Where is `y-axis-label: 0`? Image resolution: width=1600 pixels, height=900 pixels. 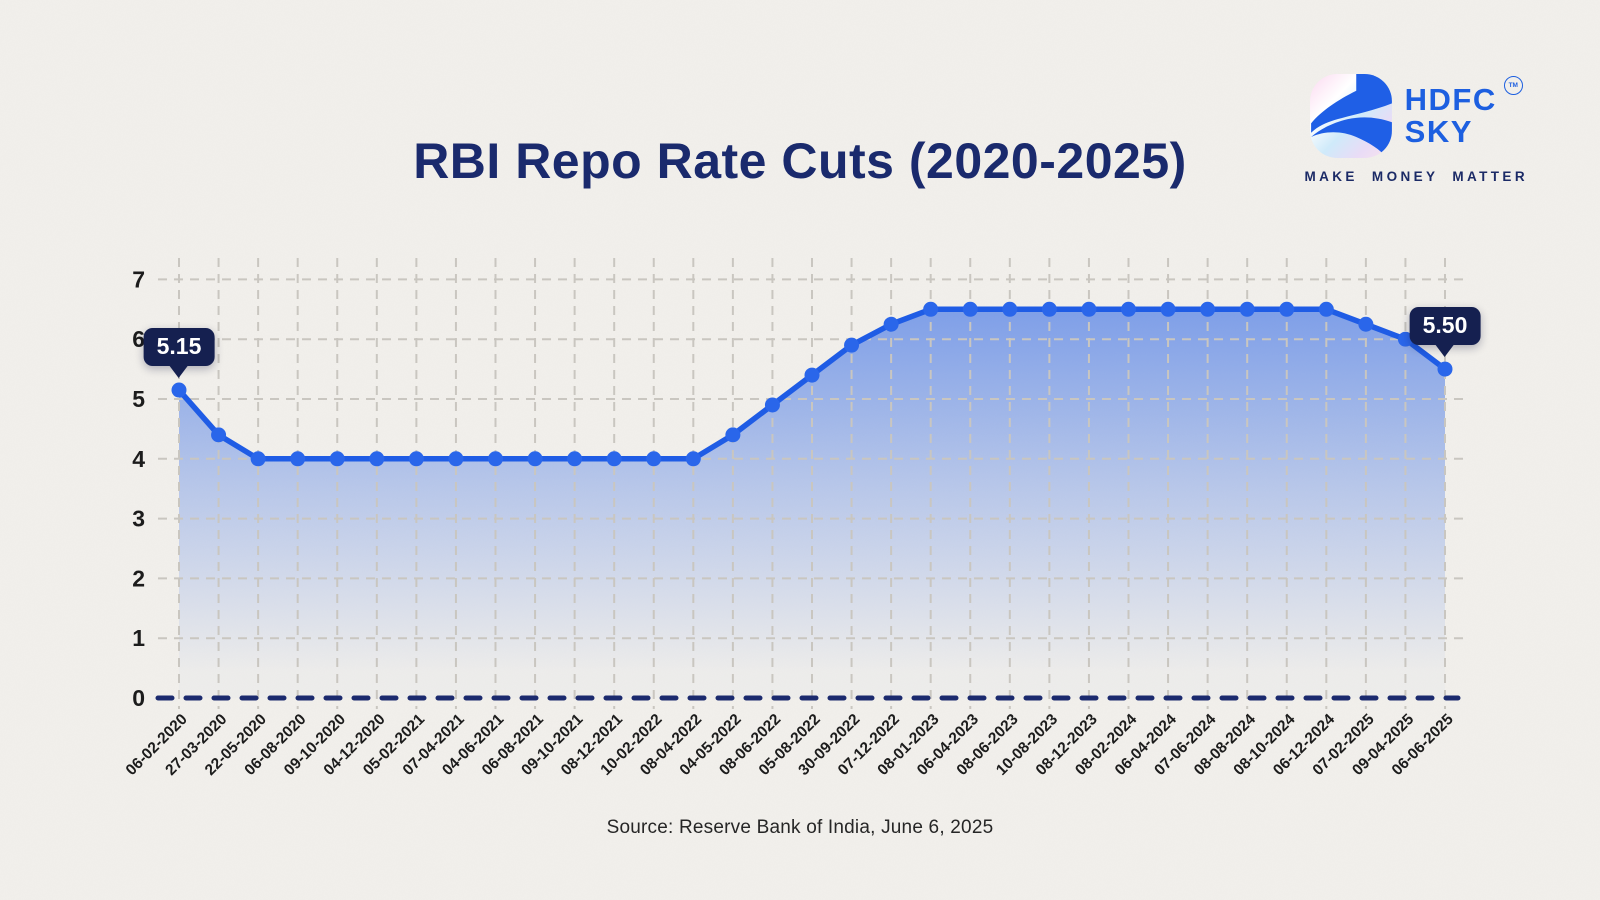
y-axis-label: 0 is located at coordinates (138, 698).